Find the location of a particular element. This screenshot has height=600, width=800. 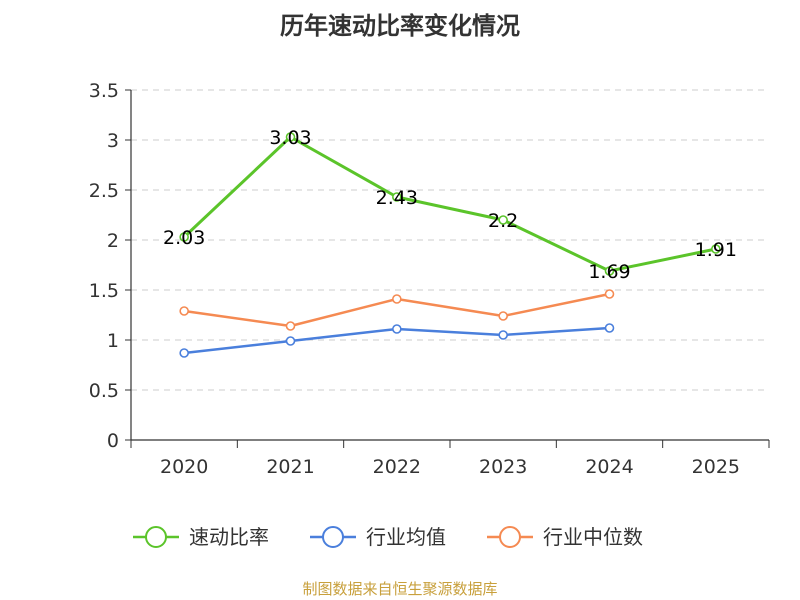

y-tick-label: 2 is located at coordinates (113, 241).